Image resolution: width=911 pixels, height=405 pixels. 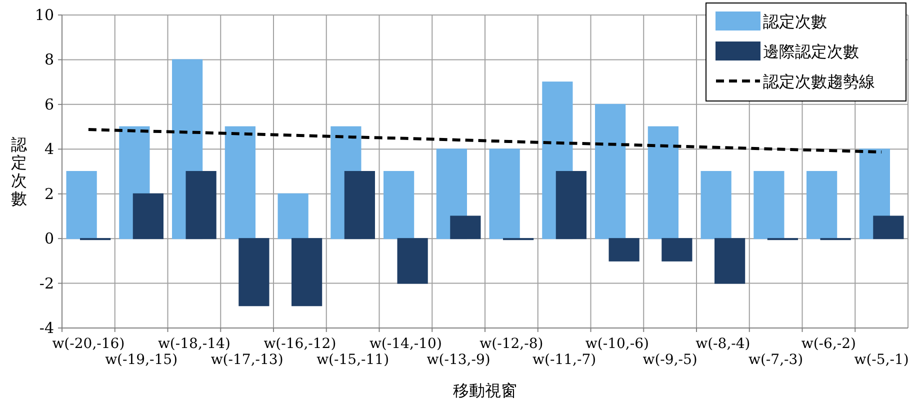 I want to click on x-tick-label: w(-5,-1), so click(x=881, y=360).